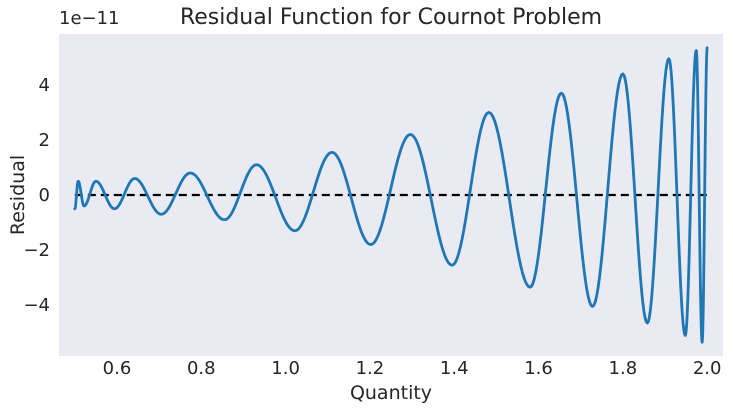 Image resolution: width=733 pixels, height=409 pixels. I want to click on x-axis-ticks: 0.6 0.8 1.0 1.2 1.4 1.6 1.8 2.0, so click(412, 368).